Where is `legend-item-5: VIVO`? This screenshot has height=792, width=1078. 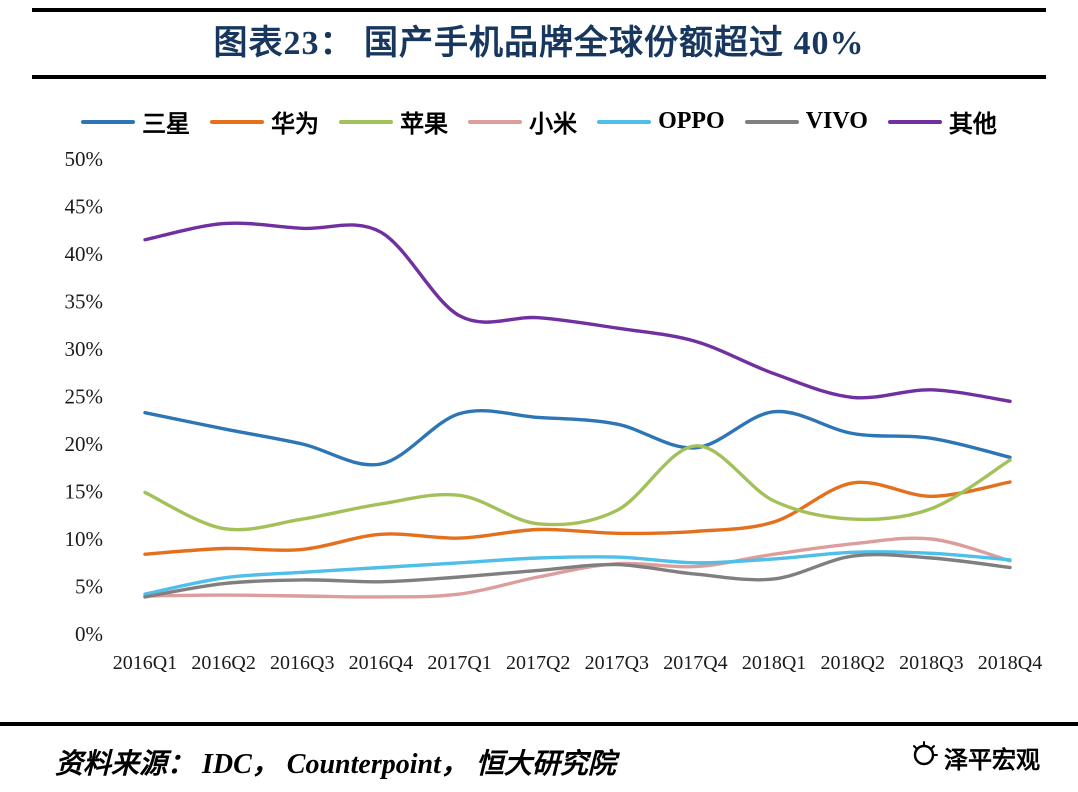
legend-item-5: VIVO is located at coordinates (806, 121).